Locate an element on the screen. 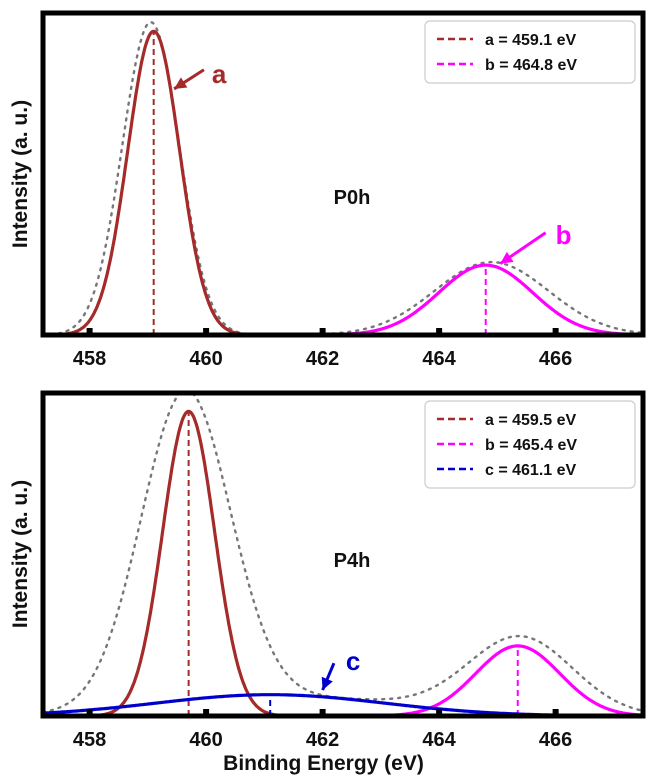 The width and height of the screenshot is (647, 781). panel-label: P4h is located at coordinates (352, 561).